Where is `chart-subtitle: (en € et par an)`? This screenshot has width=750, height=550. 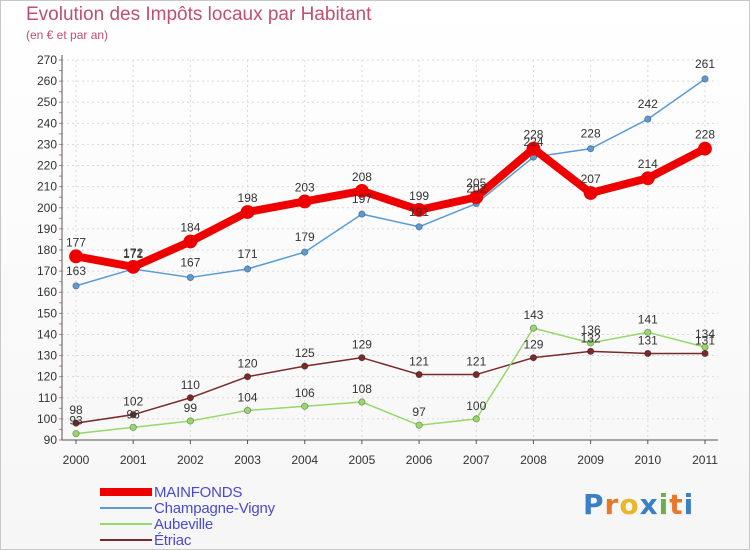
chart-subtitle: (en € et par an) is located at coordinates (67, 35).